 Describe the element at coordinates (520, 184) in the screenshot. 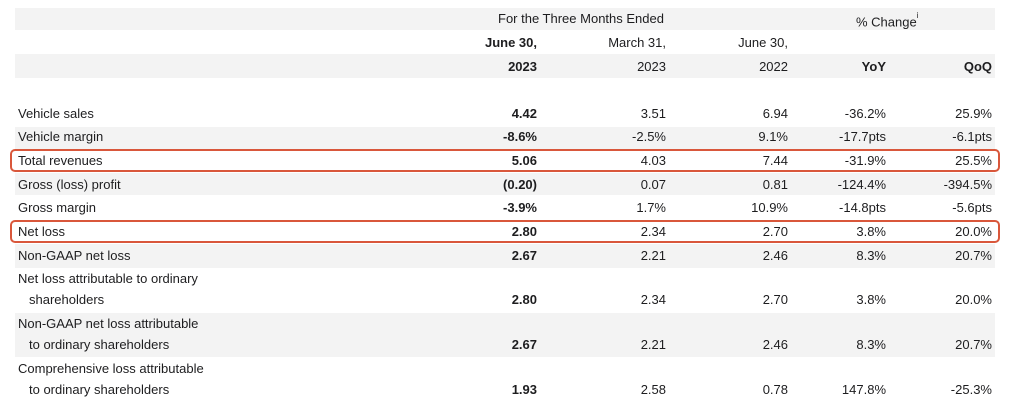

I see `cell-jun23: (0.20)` at that location.